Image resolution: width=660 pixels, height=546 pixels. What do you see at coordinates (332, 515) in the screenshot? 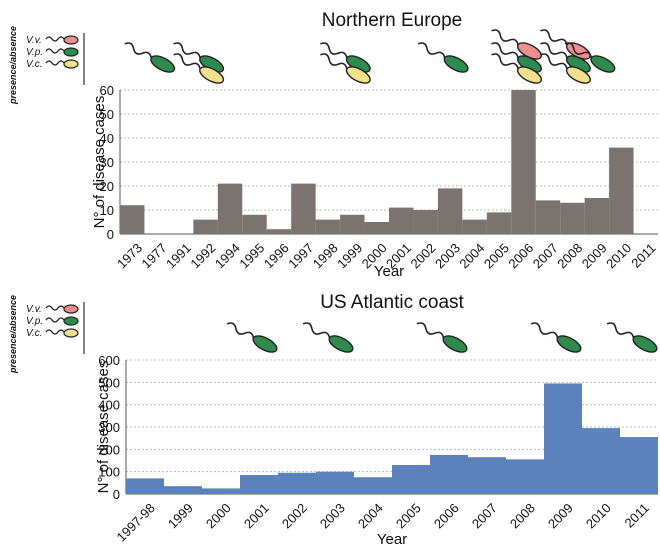
I see `x-tick-label: 2003` at bounding box center [332, 515].